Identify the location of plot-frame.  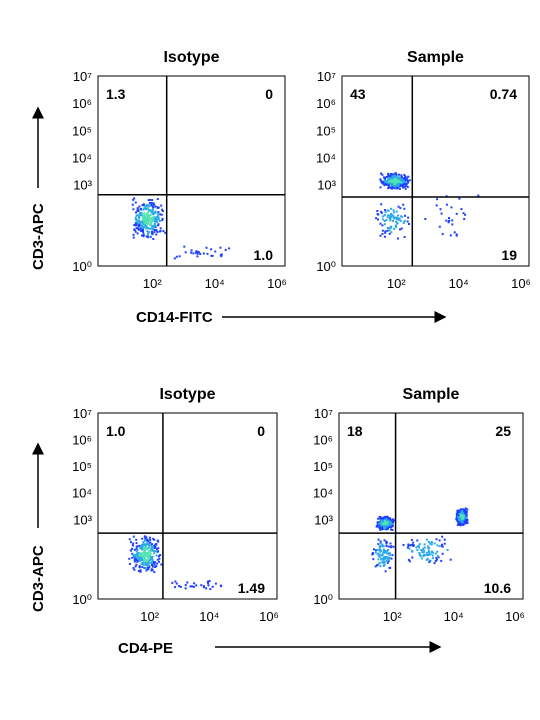
(431, 506).